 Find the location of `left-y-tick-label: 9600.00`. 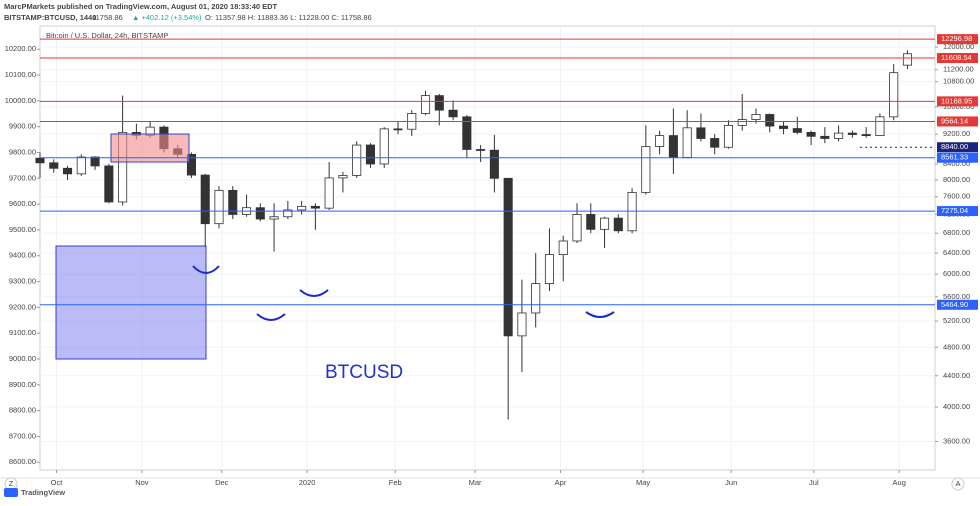

left-y-tick-label: 9600.00 is located at coordinates (22, 203).